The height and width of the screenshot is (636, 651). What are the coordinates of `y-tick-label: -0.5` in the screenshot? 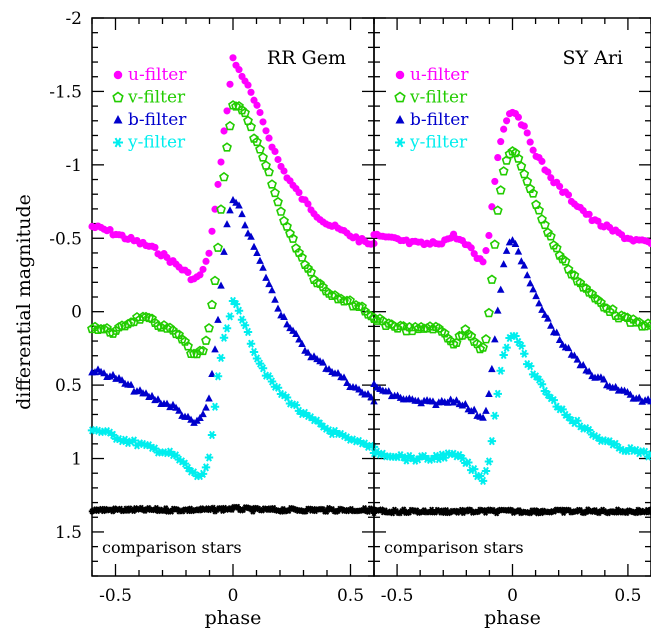 It's located at (65, 239).